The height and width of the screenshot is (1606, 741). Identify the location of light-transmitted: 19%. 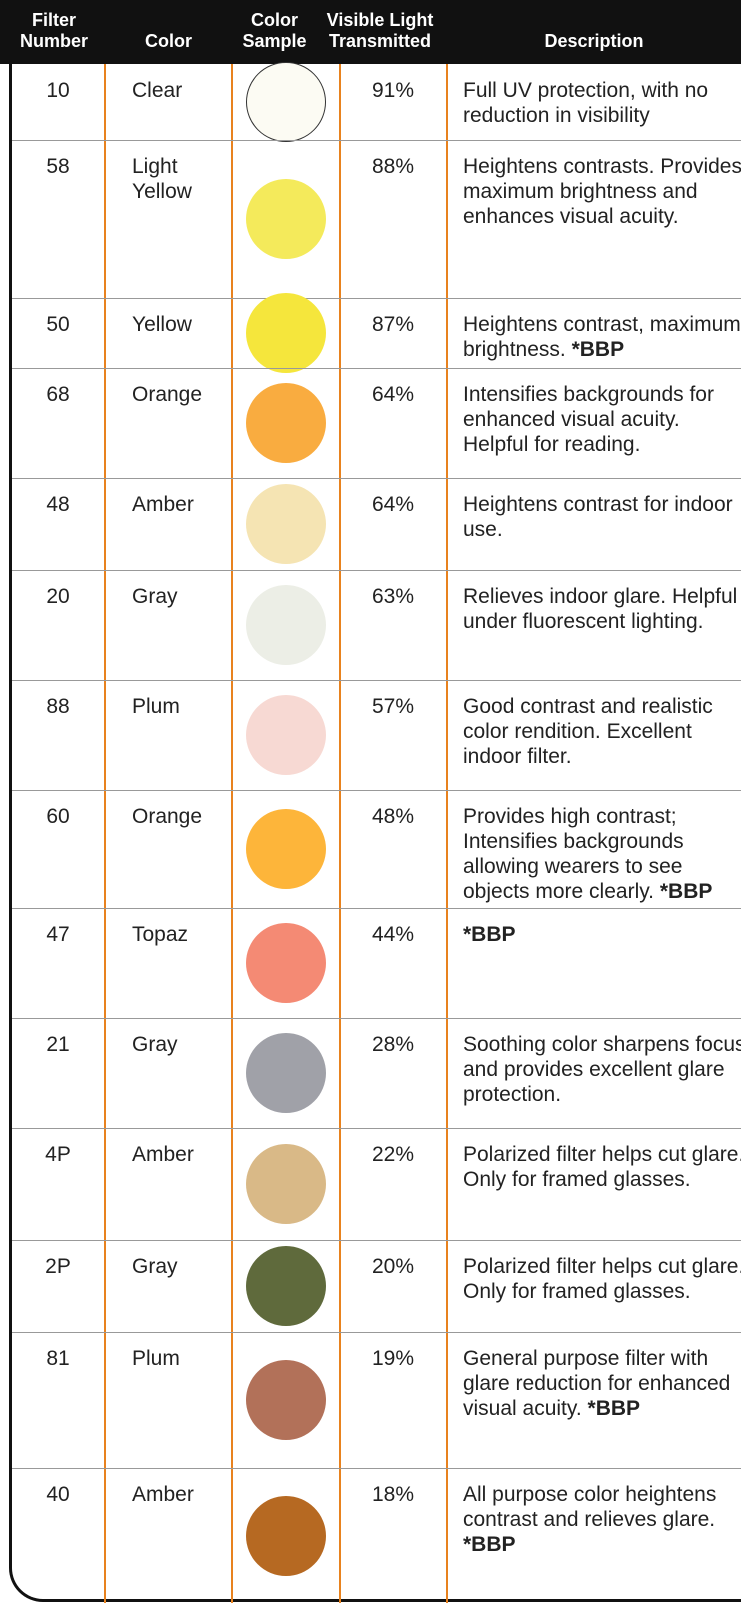
(393, 1358).